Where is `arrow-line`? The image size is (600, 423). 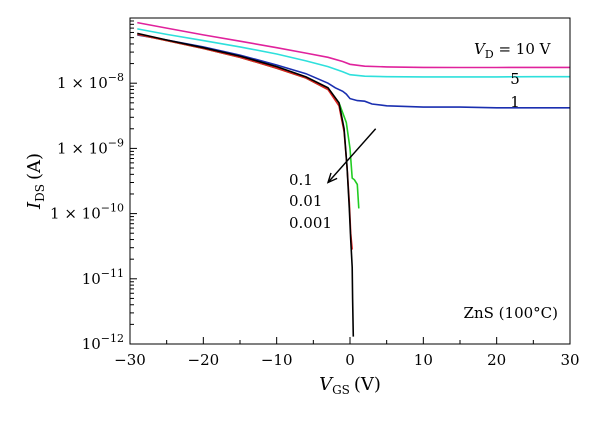
arrow-line is located at coordinates (352, 155).